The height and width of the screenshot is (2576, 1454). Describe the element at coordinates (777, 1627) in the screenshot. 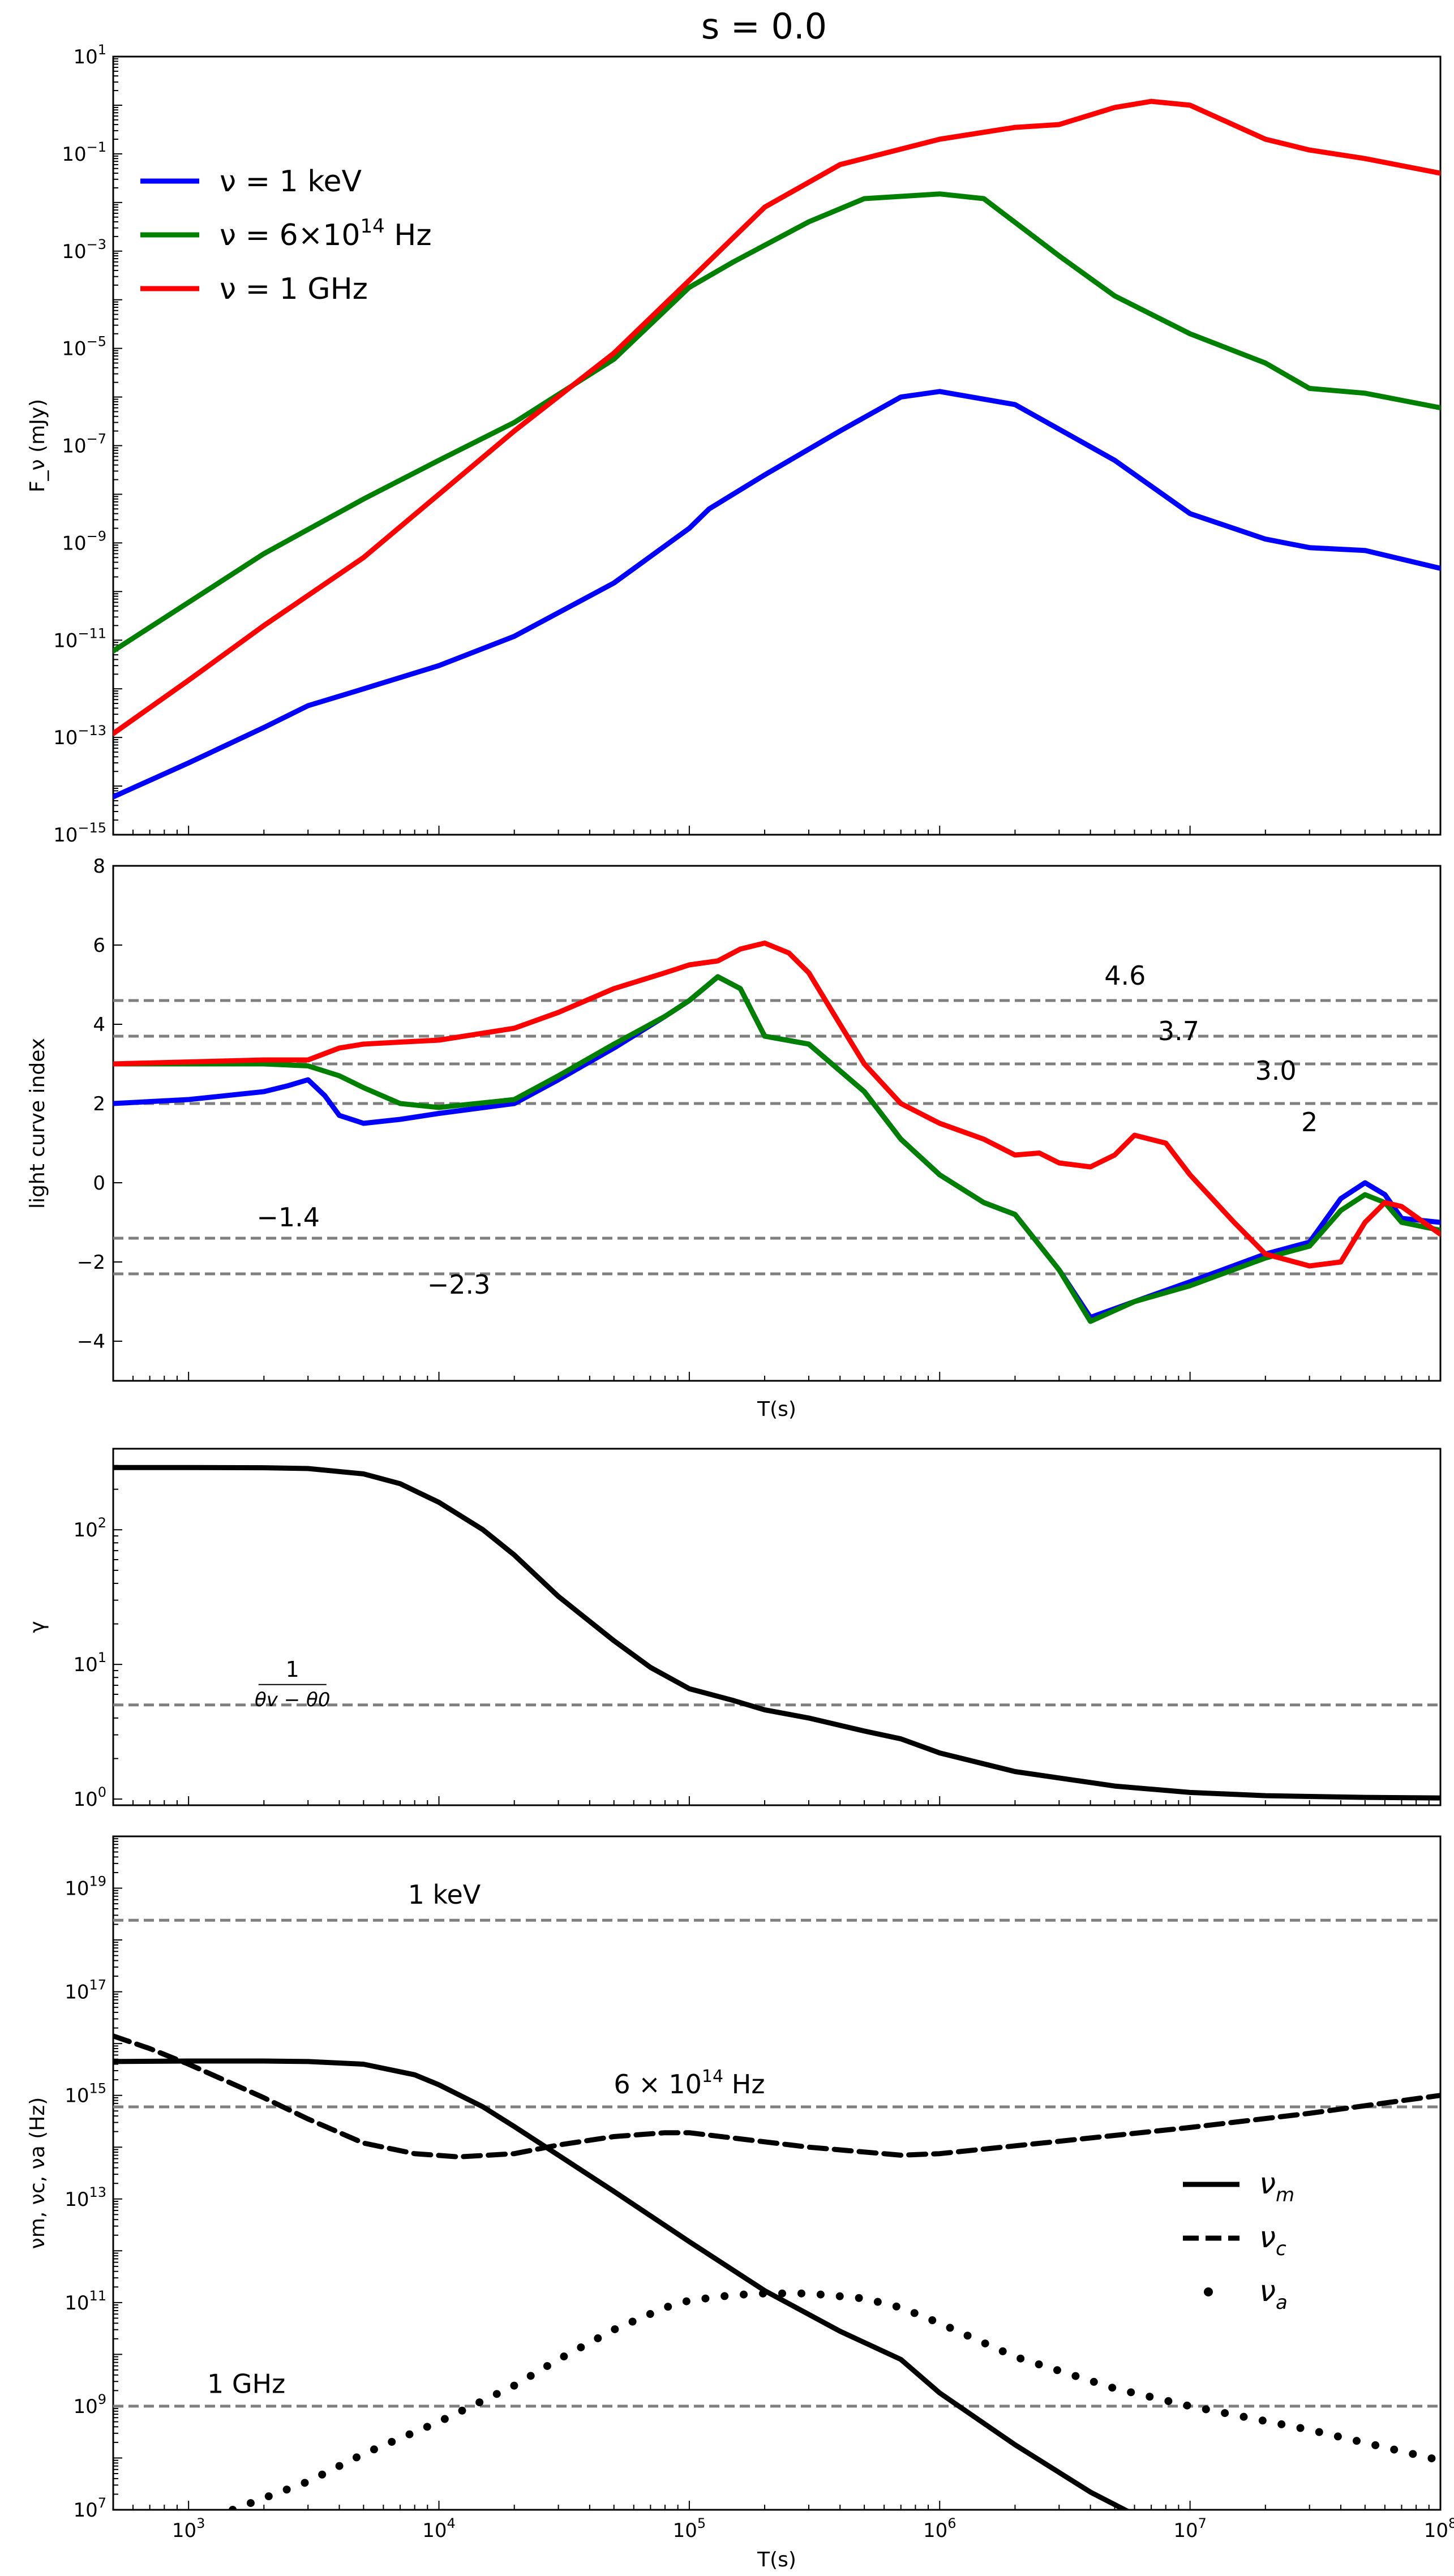

I see `axes-frame` at that location.